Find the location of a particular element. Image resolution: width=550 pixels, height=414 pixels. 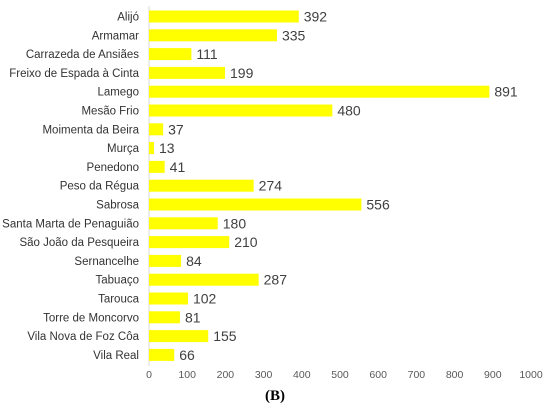

x-tick-label: 600 is located at coordinates (378, 375).